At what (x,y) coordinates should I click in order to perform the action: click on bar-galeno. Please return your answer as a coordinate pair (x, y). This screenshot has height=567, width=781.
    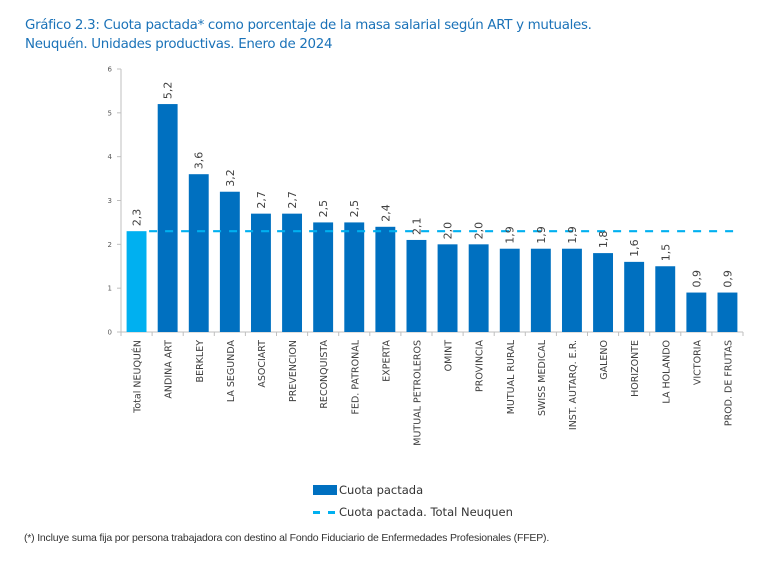
    Looking at the image, I should click on (603, 292).